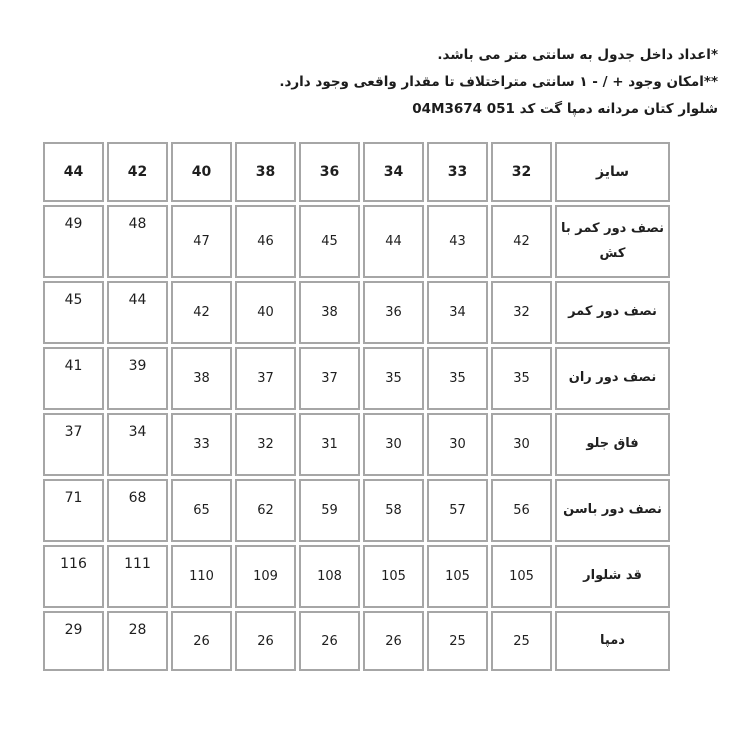  I want to click on value-cell: 31, so click(329, 444).